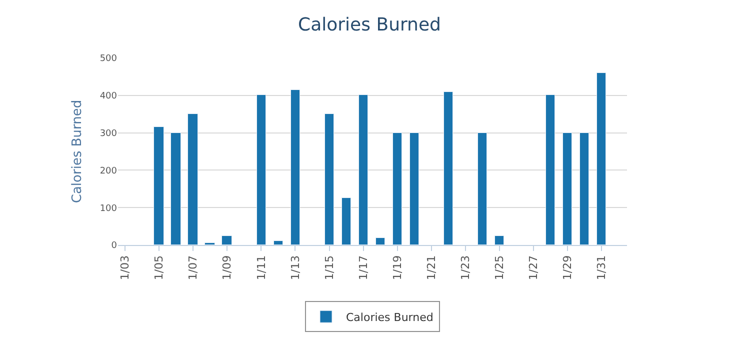 This screenshot has width=739, height=344. What do you see at coordinates (567, 267) in the screenshot?
I see `x-tick-label: 1/29` at bounding box center [567, 267].